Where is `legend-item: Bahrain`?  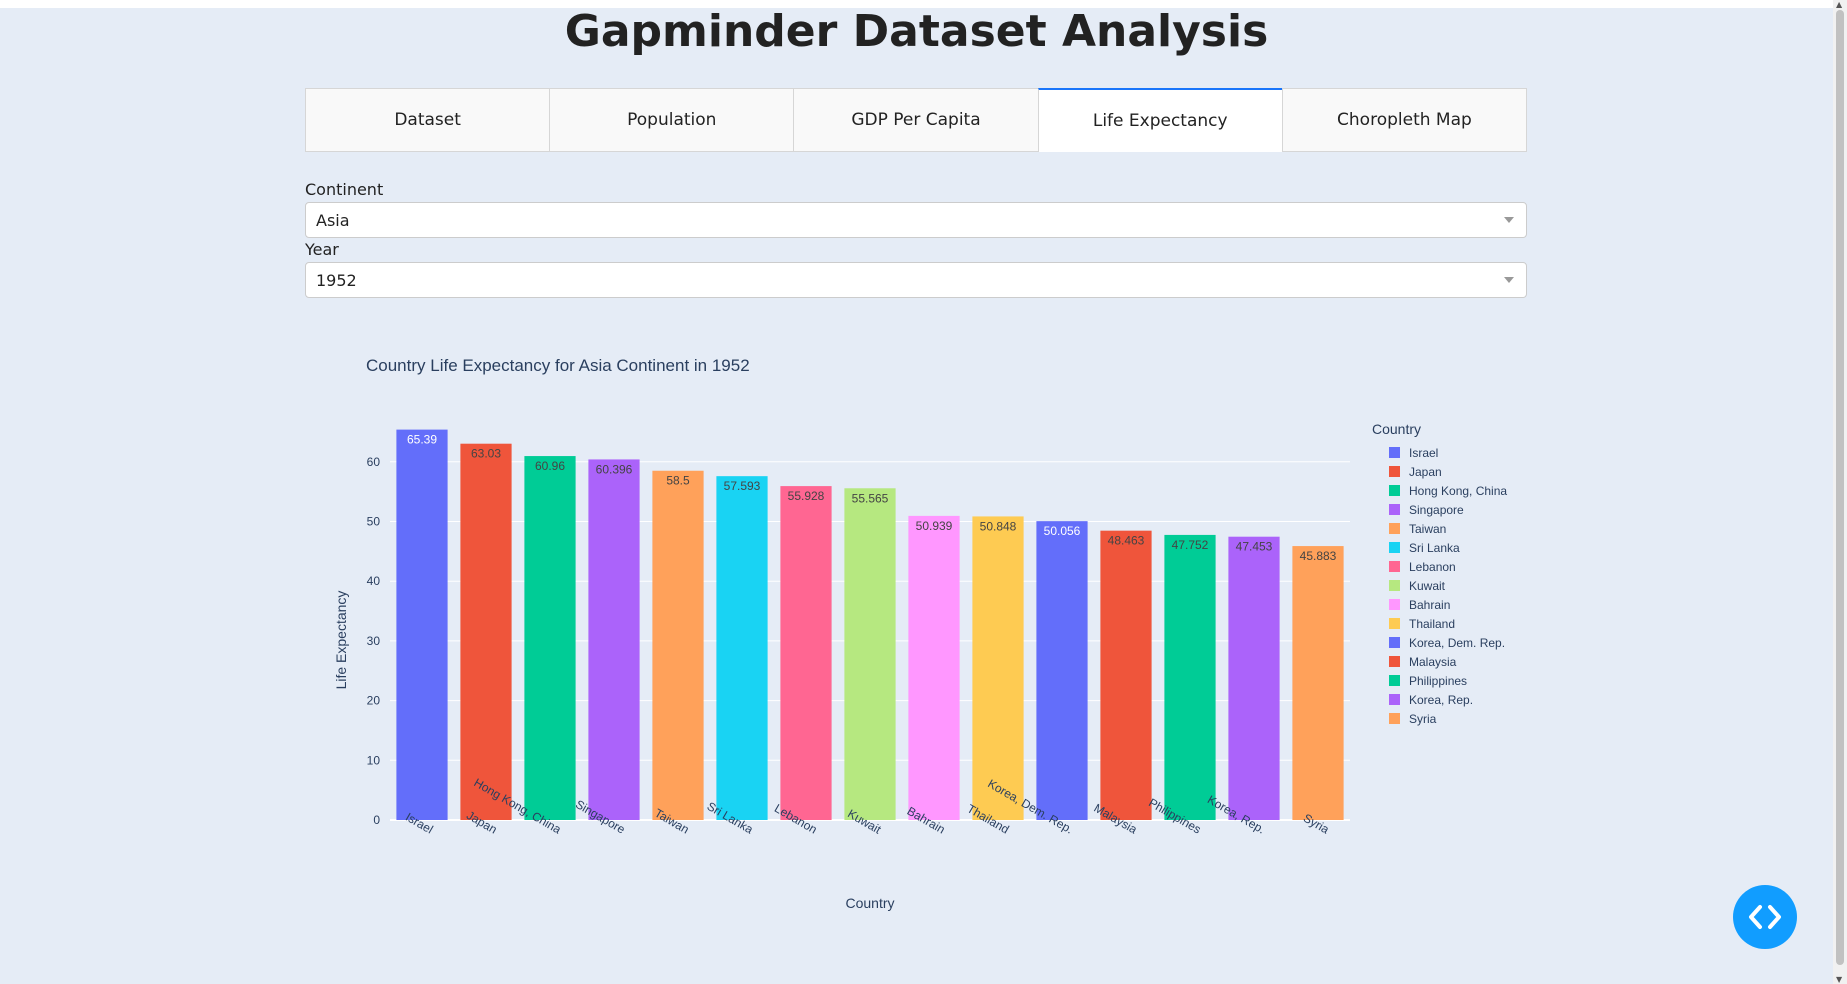 legend-item: Bahrain is located at coordinates (1429, 605).